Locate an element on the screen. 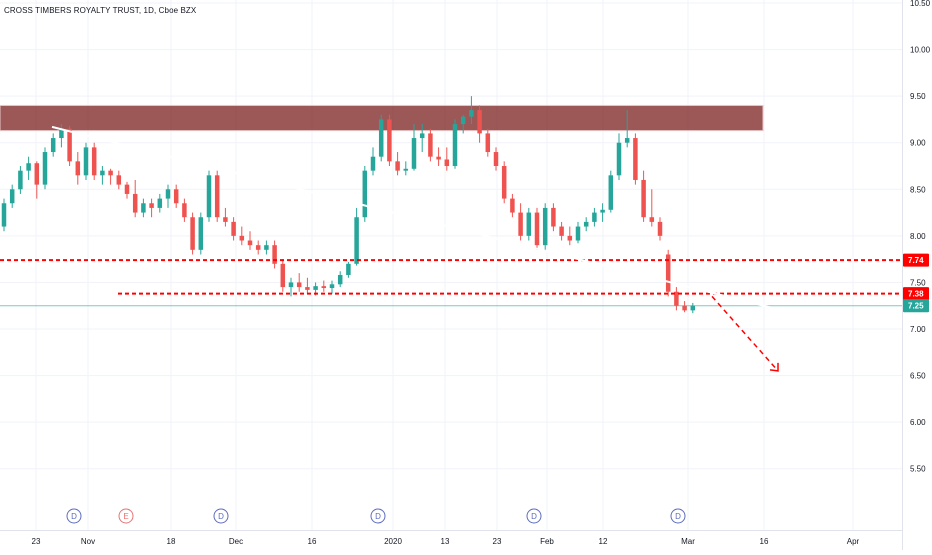  price-label-7-25: 7.25 is located at coordinates (916, 306).